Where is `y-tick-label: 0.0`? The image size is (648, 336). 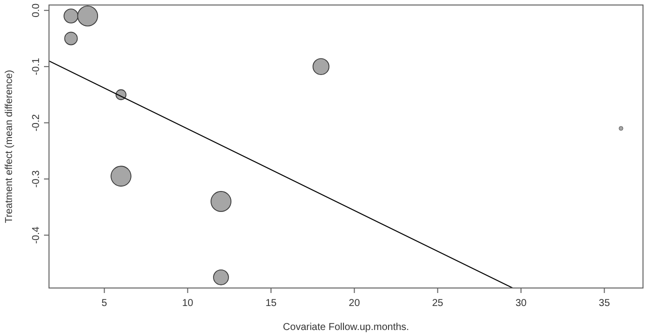 y-tick-label: 0.0 is located at coordinates (36, 10).